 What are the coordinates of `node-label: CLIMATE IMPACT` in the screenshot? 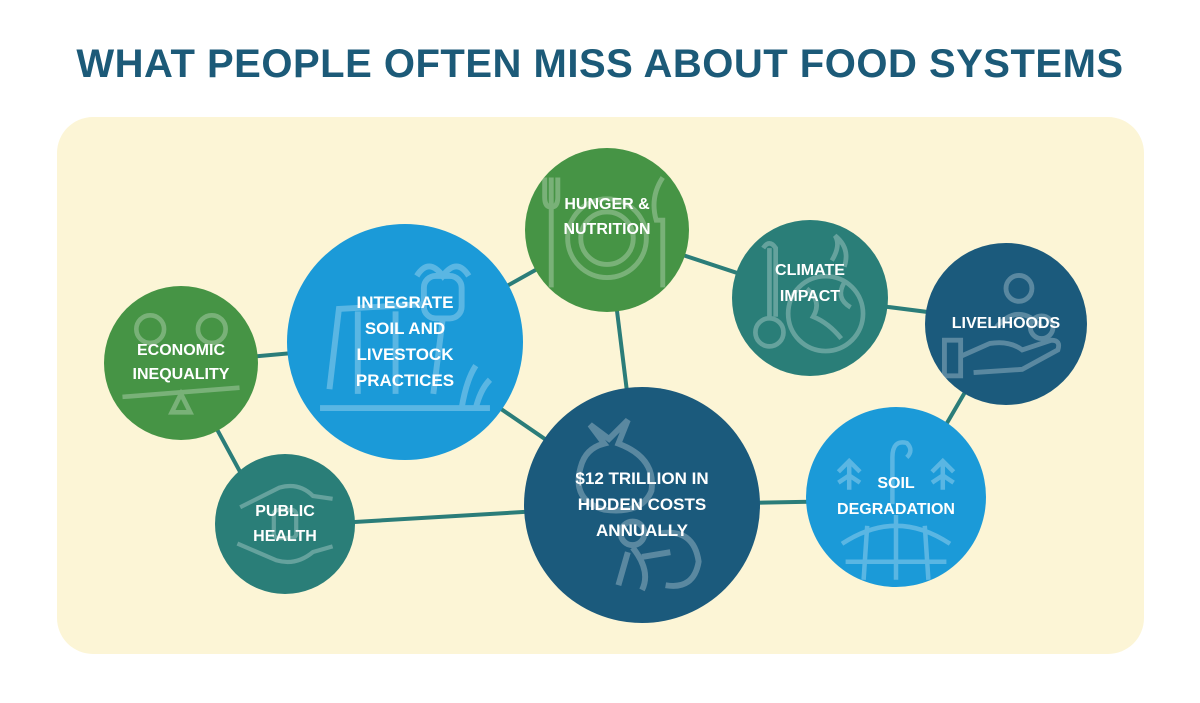 It's located at (810, 283).